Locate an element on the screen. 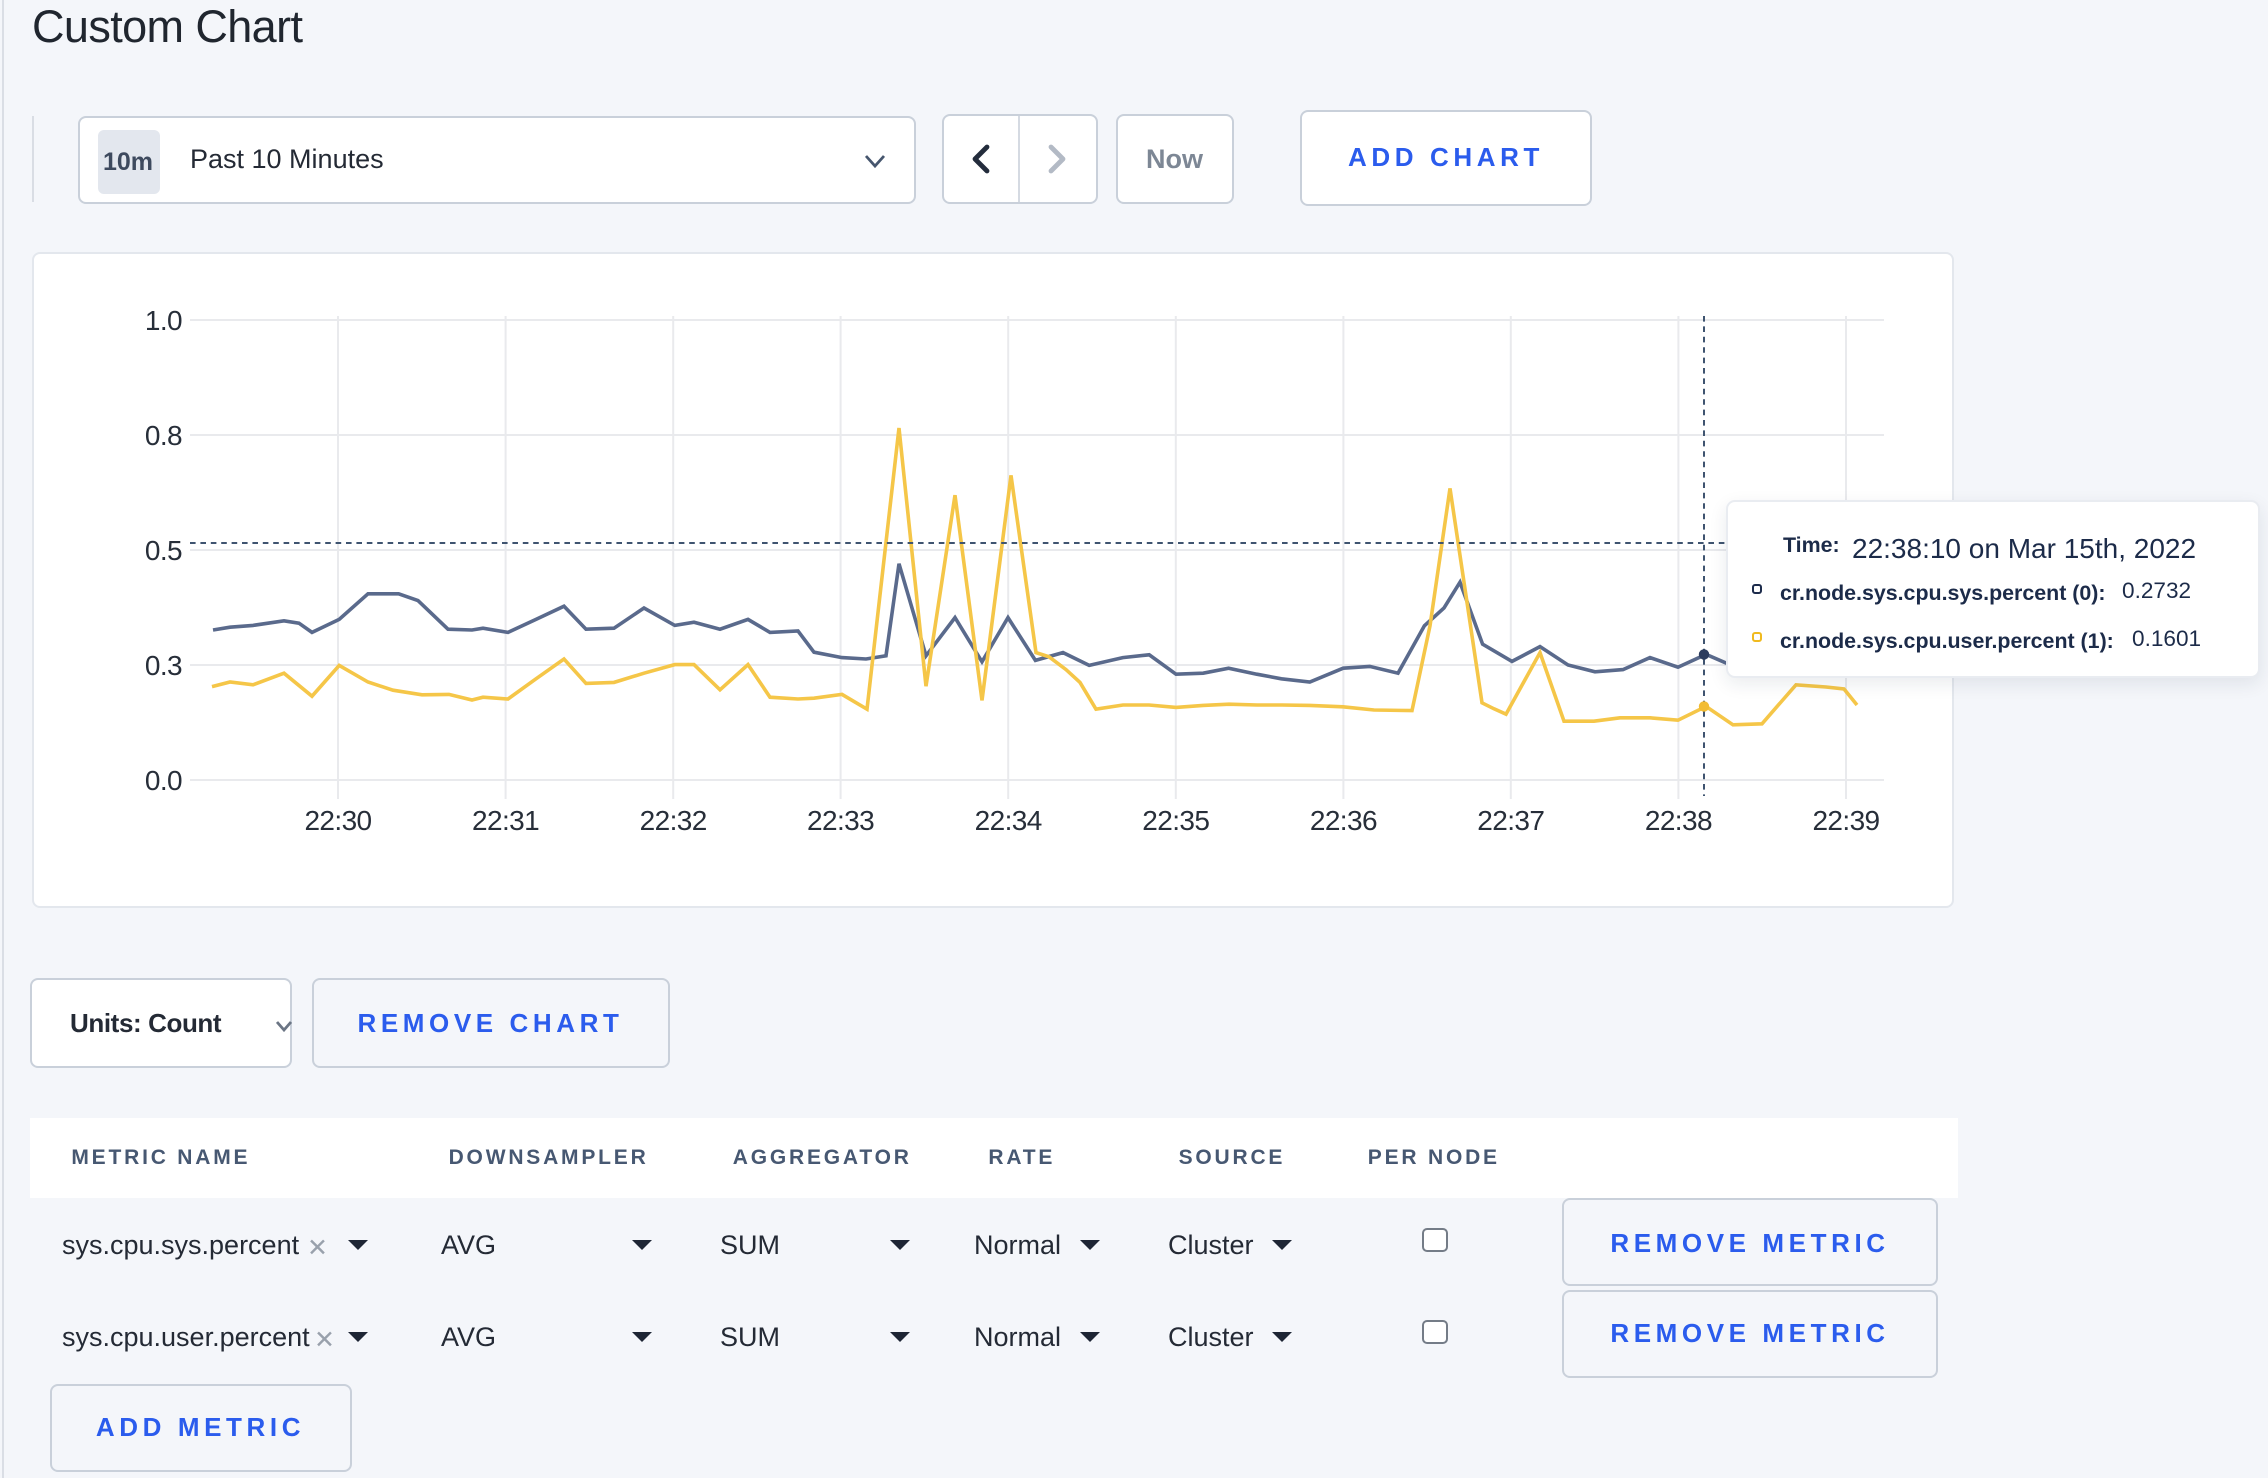  svg-text: 22:35 is located at coordinates (1175, 820).